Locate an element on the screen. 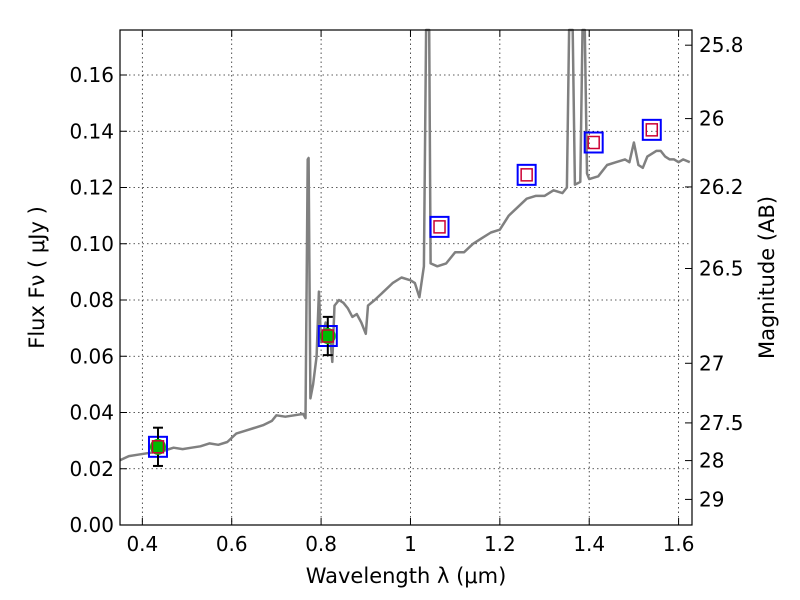 This screenshot has width=800, height=600. right-tick-label: 27.5 is located at coordinates (721, 423).